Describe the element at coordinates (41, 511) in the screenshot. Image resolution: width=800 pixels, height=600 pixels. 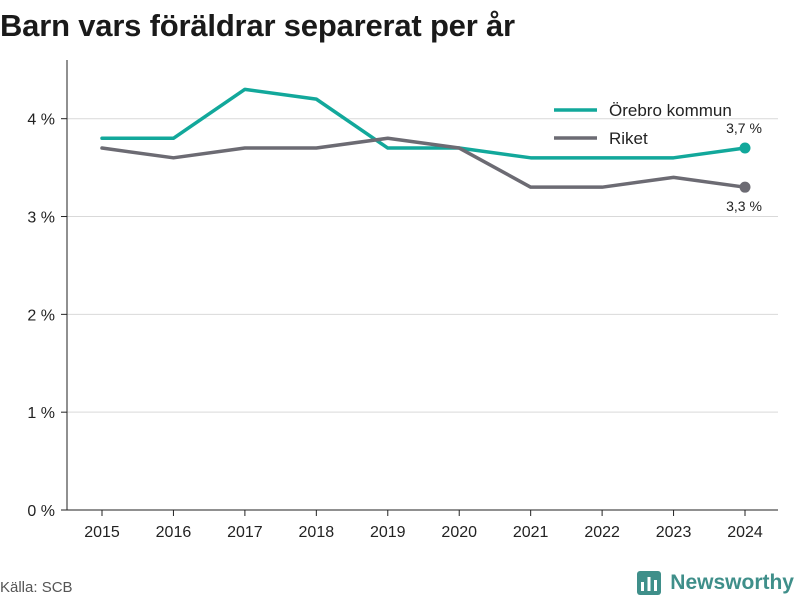
I see `y-tick-label: 0 %` at that location.